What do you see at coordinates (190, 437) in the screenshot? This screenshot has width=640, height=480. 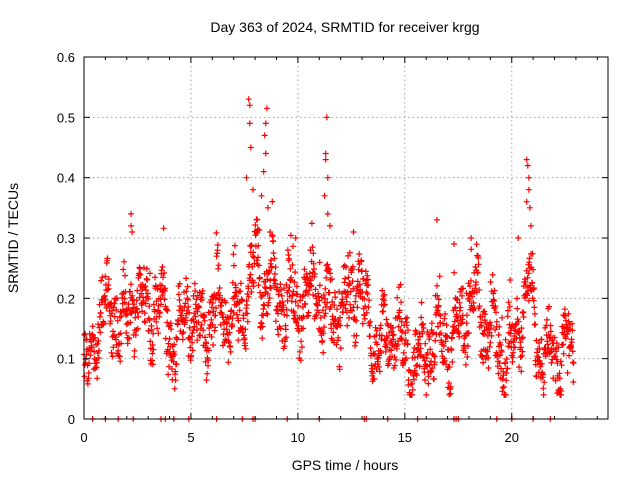 I see `x-tick-label: 5` at bounding box center [190, 437].